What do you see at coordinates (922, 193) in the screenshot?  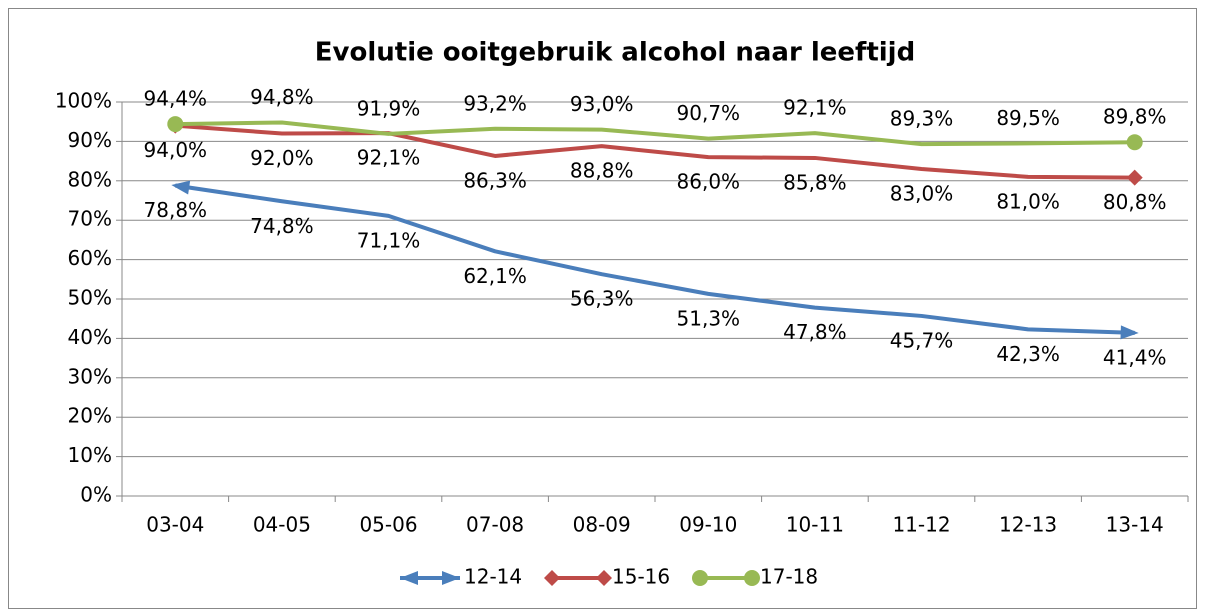 I see `data-label: 83,0%` at bounding box center [922, 193].